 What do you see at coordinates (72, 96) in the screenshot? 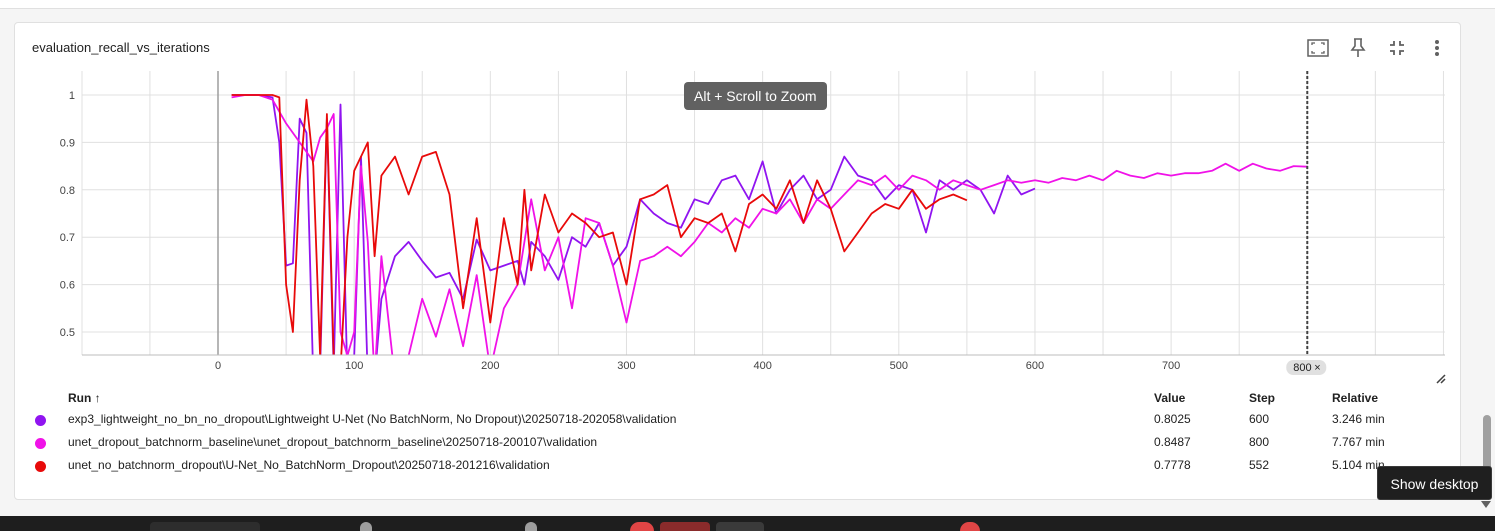
I see `y-tick-label: 1` at bounding box center [72, 96].